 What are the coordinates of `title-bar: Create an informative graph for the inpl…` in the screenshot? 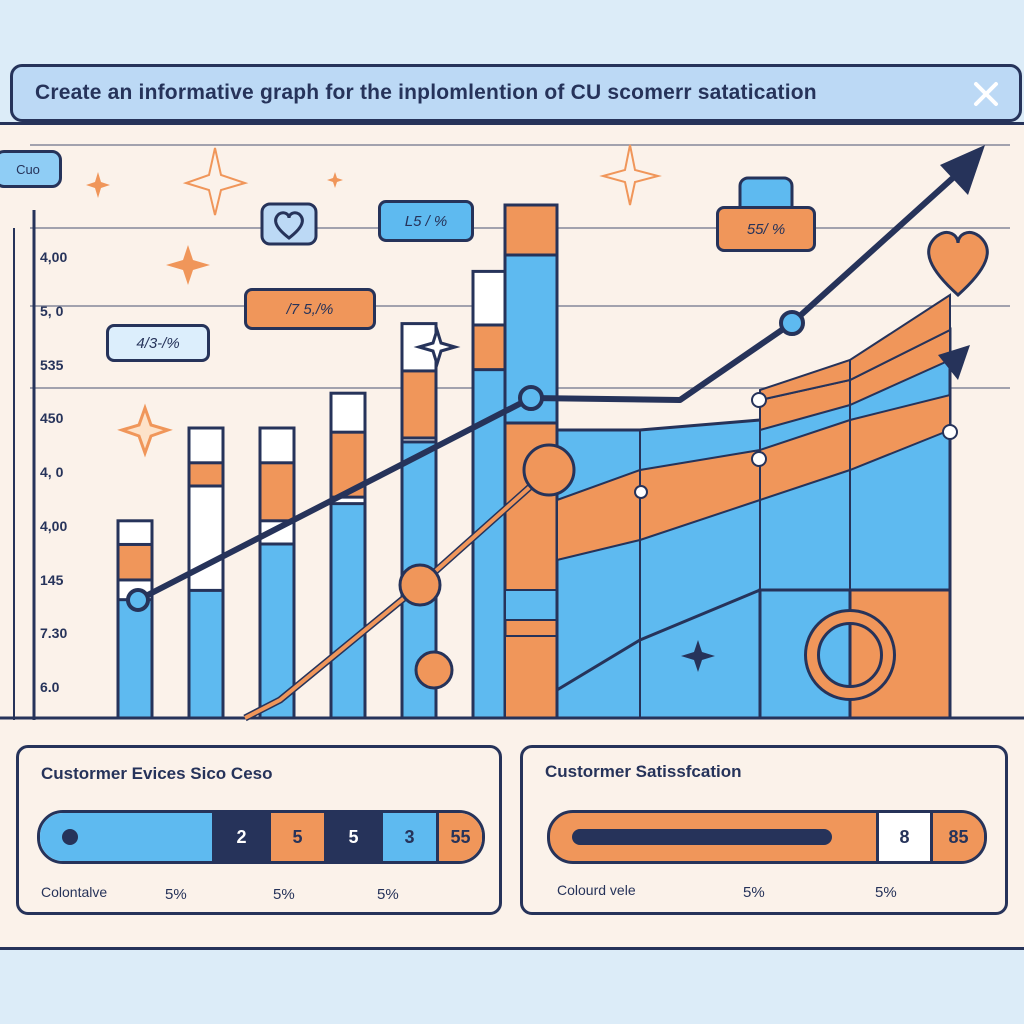 It's located at (516, 93).